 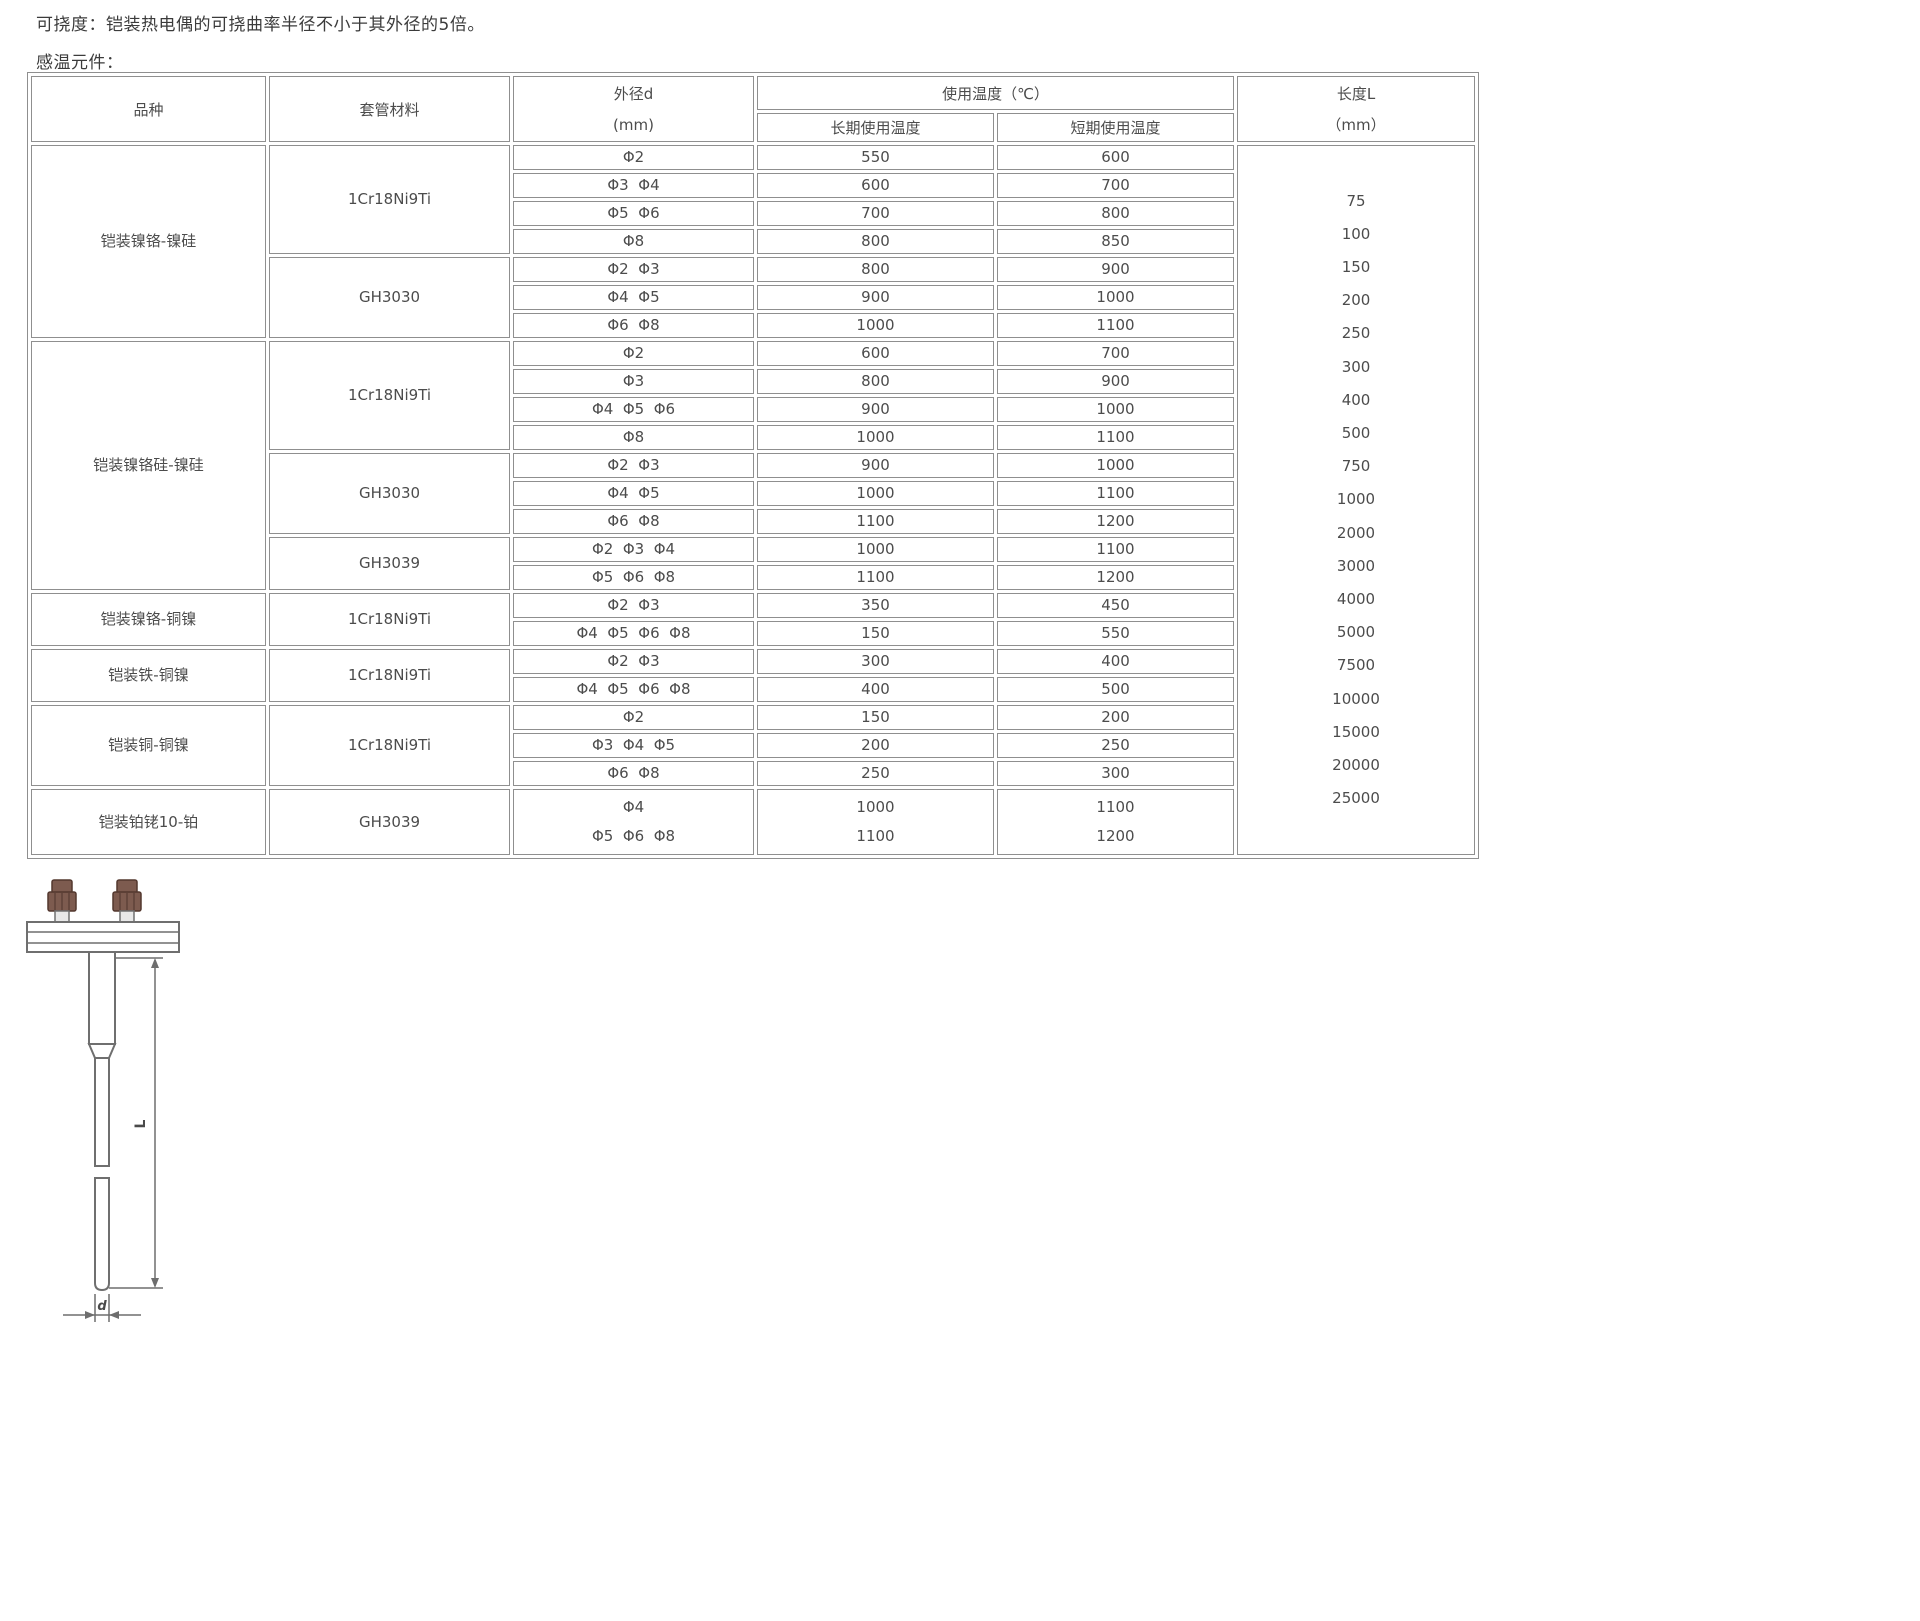 I want to click on short-term-cell: 550, so click(x=1116, y=633).